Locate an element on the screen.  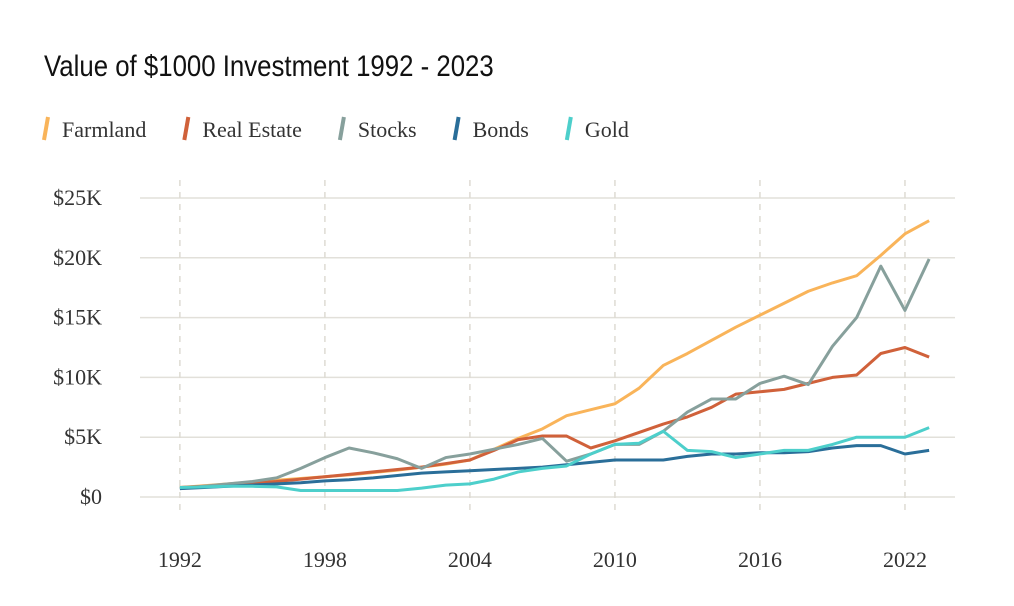
x-tick-label: 2016 is located at coordinates (760, 559).